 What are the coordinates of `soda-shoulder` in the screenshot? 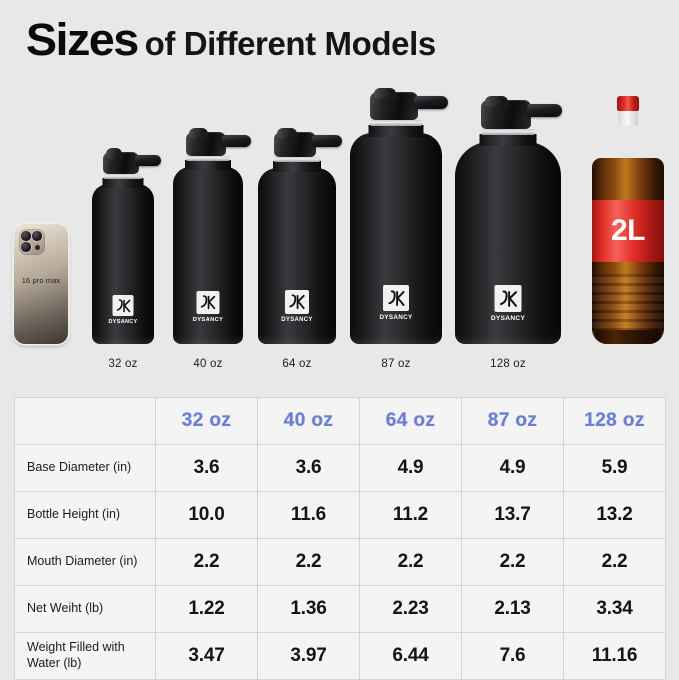 It's located at (628, 145).